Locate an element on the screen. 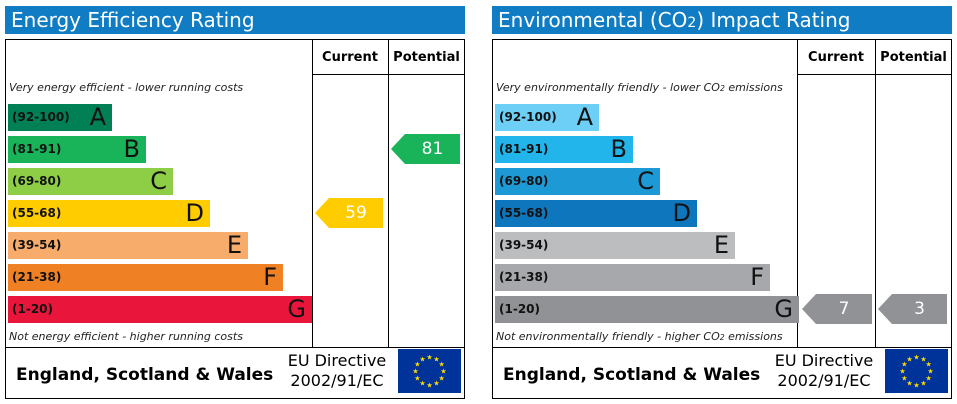 This screenshot has height=404, width=957. environment-potential-rating-arrow: 3 is located at coordinates (912, 309).